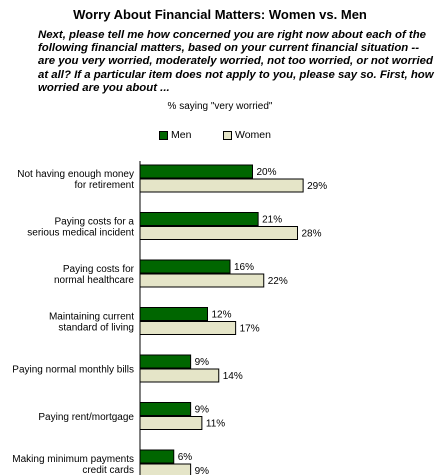  What do you see at coordinates (222, 315) in the screenshot?
I see `data-label-men: 12%` at bounding box center [222, 315].